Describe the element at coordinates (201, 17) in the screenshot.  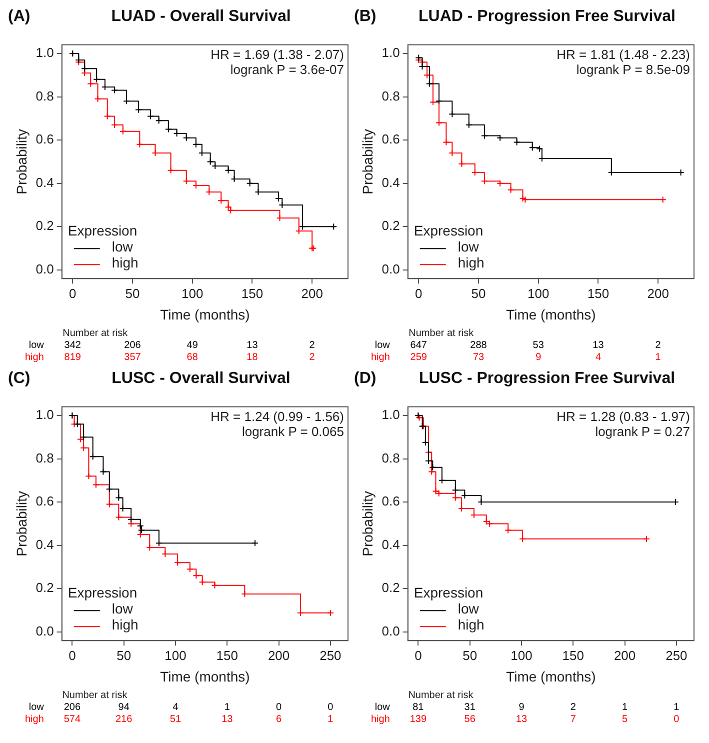
I see `chart-title: LUAD - Overall Survival` at that location.